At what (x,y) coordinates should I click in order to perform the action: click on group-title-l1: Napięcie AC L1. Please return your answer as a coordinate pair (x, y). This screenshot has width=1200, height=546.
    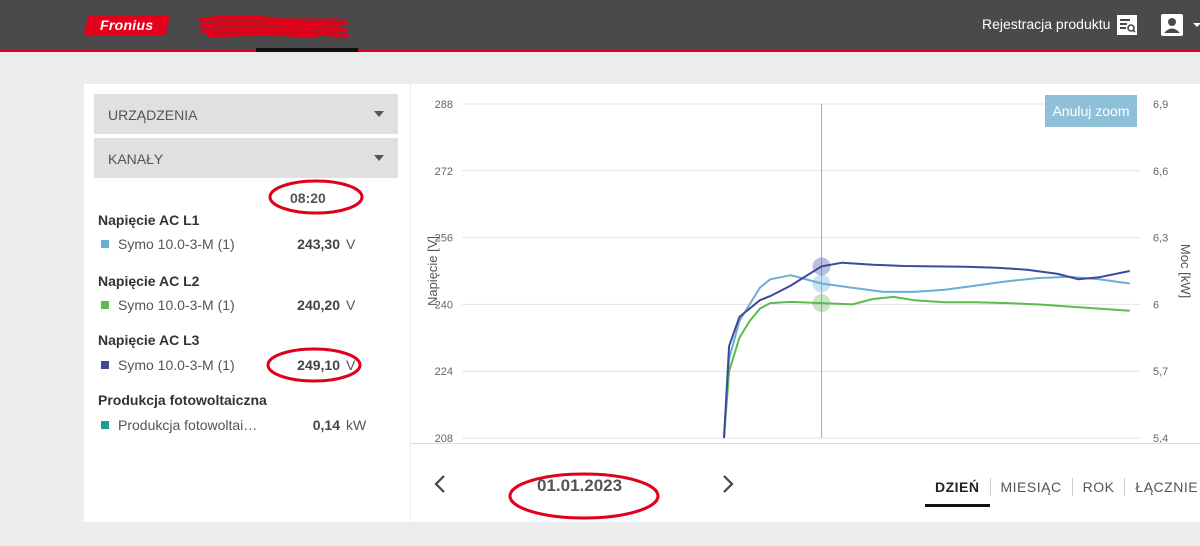
    Looking at the image, I should click on (149, 220).